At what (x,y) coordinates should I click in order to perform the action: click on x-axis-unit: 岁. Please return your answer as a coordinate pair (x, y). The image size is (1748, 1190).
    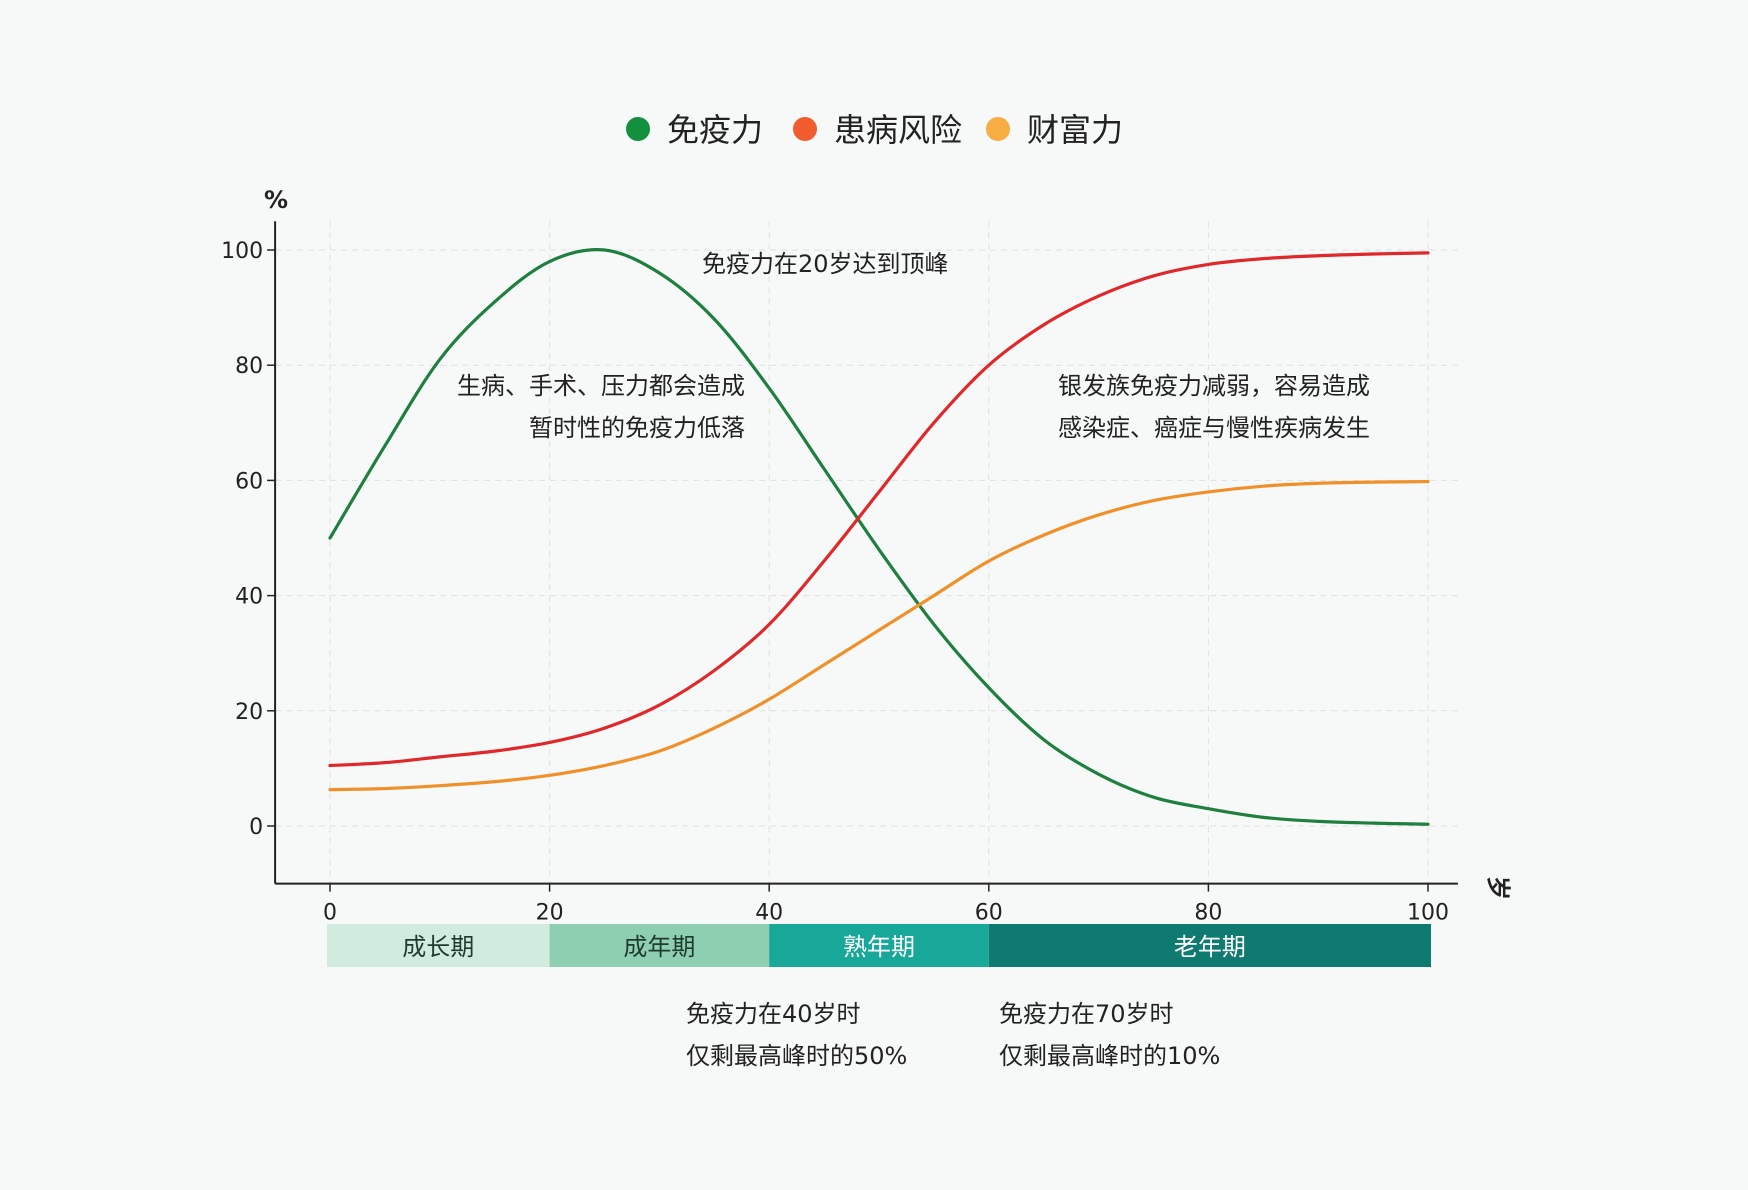
    Looking at the image, I should click on (1498, 888).